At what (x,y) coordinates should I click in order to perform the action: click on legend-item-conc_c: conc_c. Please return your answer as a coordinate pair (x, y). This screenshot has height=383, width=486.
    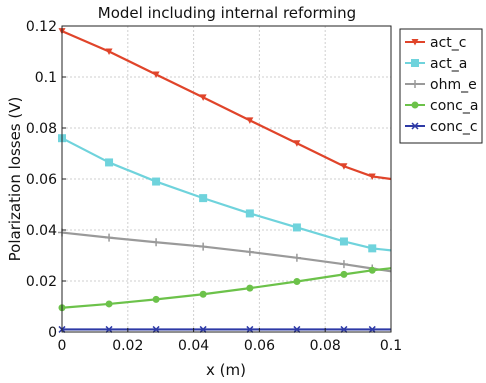
    Looking at the image, I should click on (441, 127).